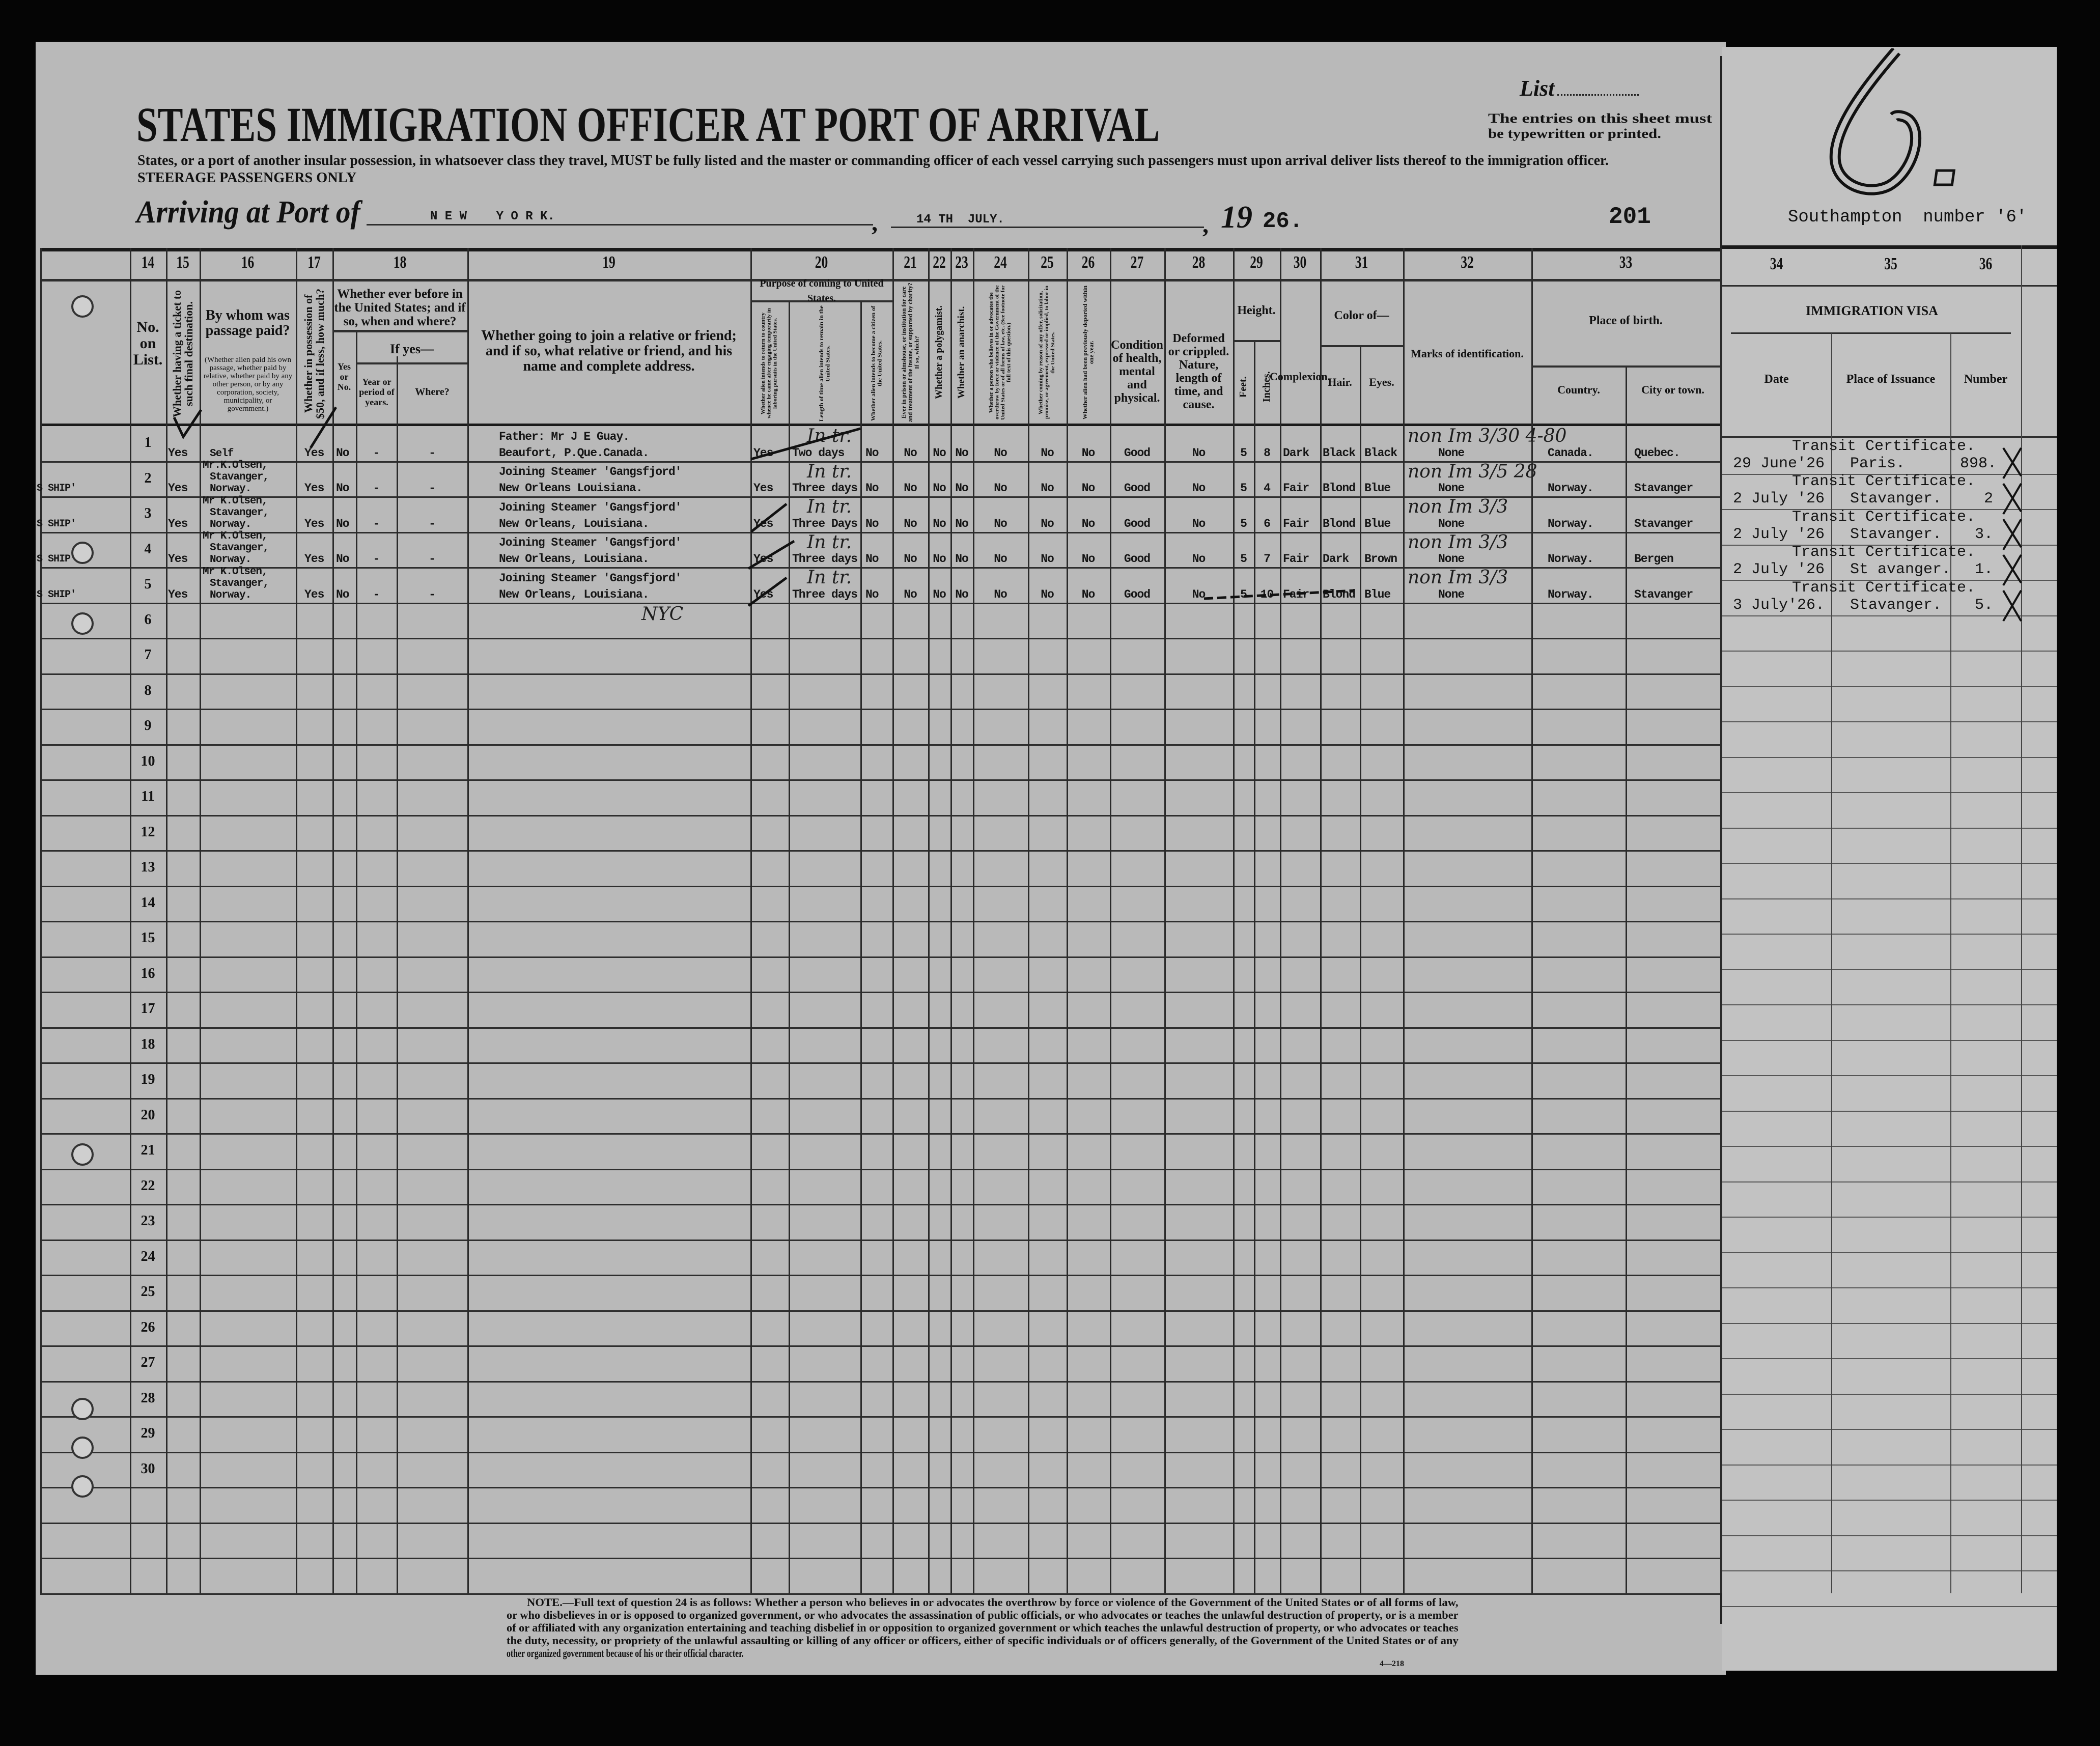 This screenshot has width=2100, height=1746. What do you see at coordinates (1392, 1663) in the screenshot?
I see `form-number: 4—218` at bounding box center [1392, 1663].